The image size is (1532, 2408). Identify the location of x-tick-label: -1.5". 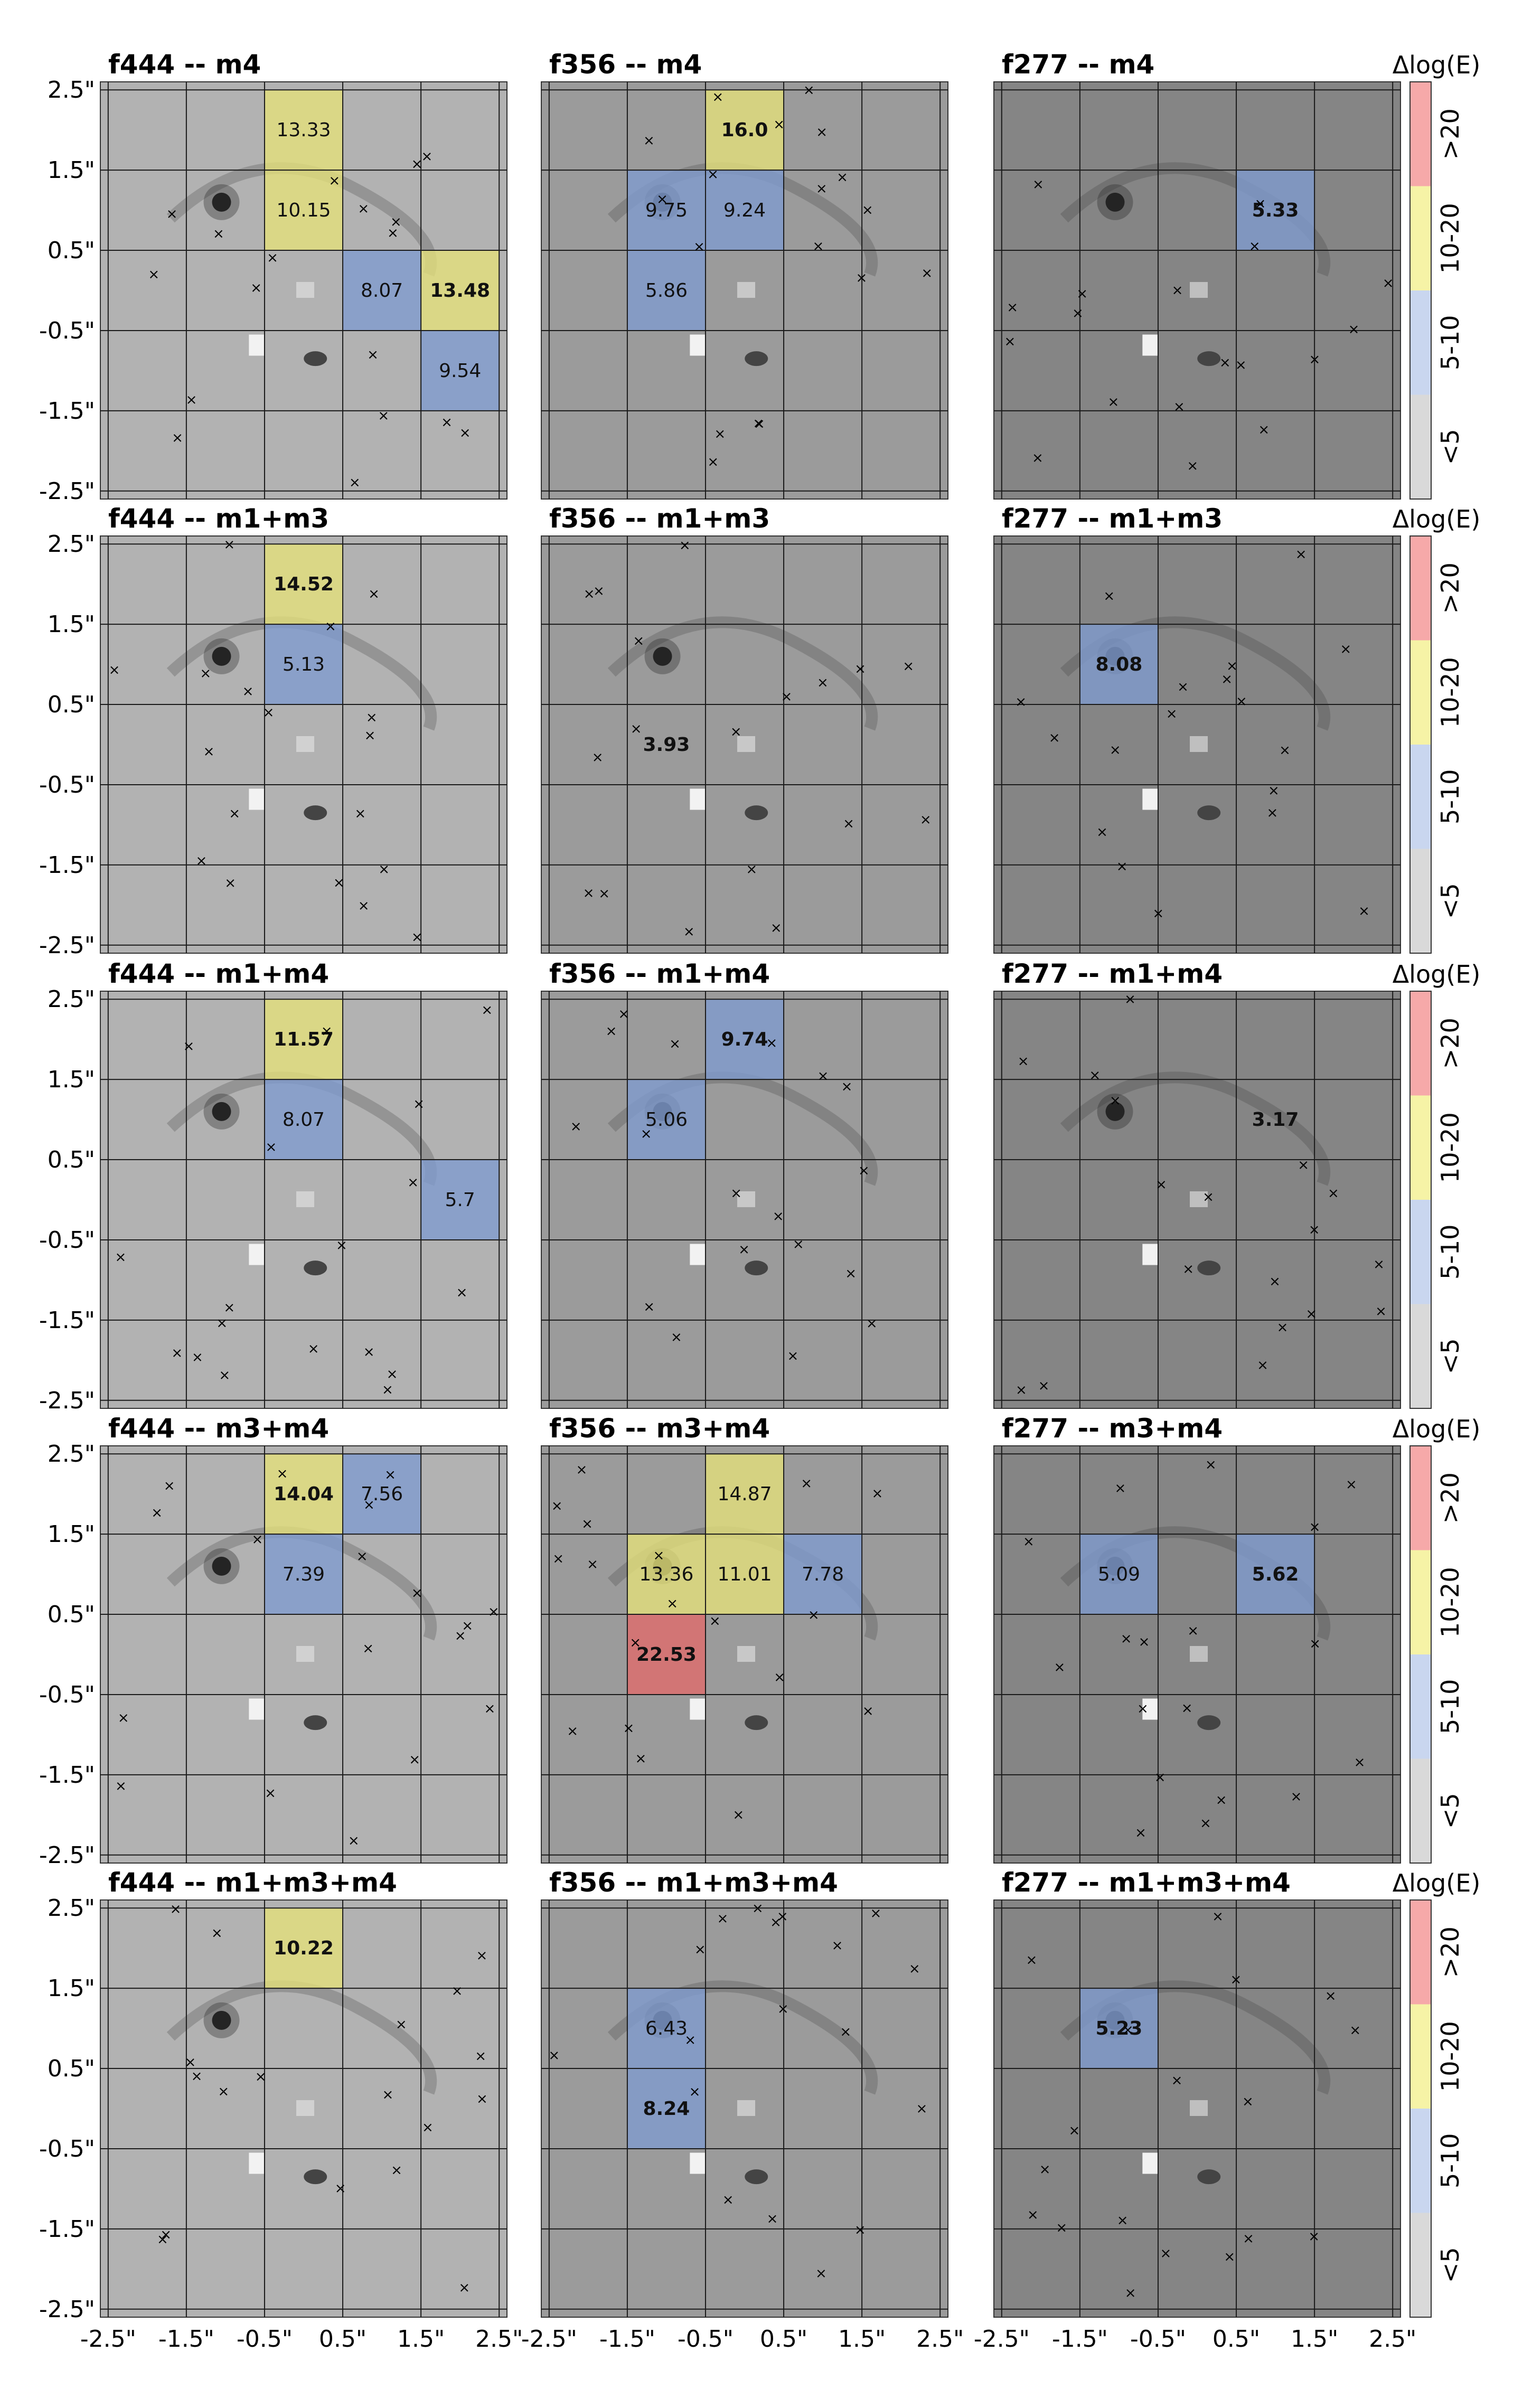
(1080, 2339).